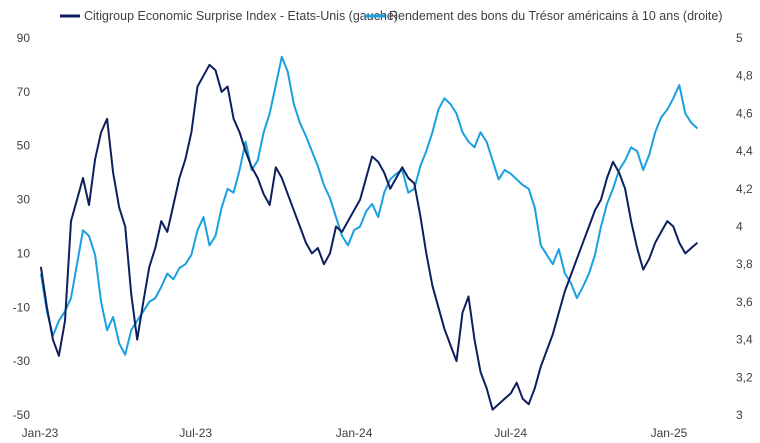 The height and width of the screenshot is (443, 760). Describe the element at coordinates (739, 38) in the screenshot. I see `y-right-tick-label: 5` at that location.